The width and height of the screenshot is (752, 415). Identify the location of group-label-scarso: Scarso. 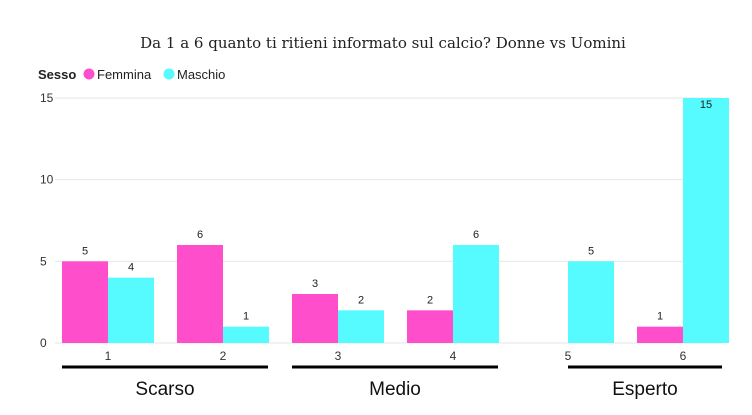
(164, 389).